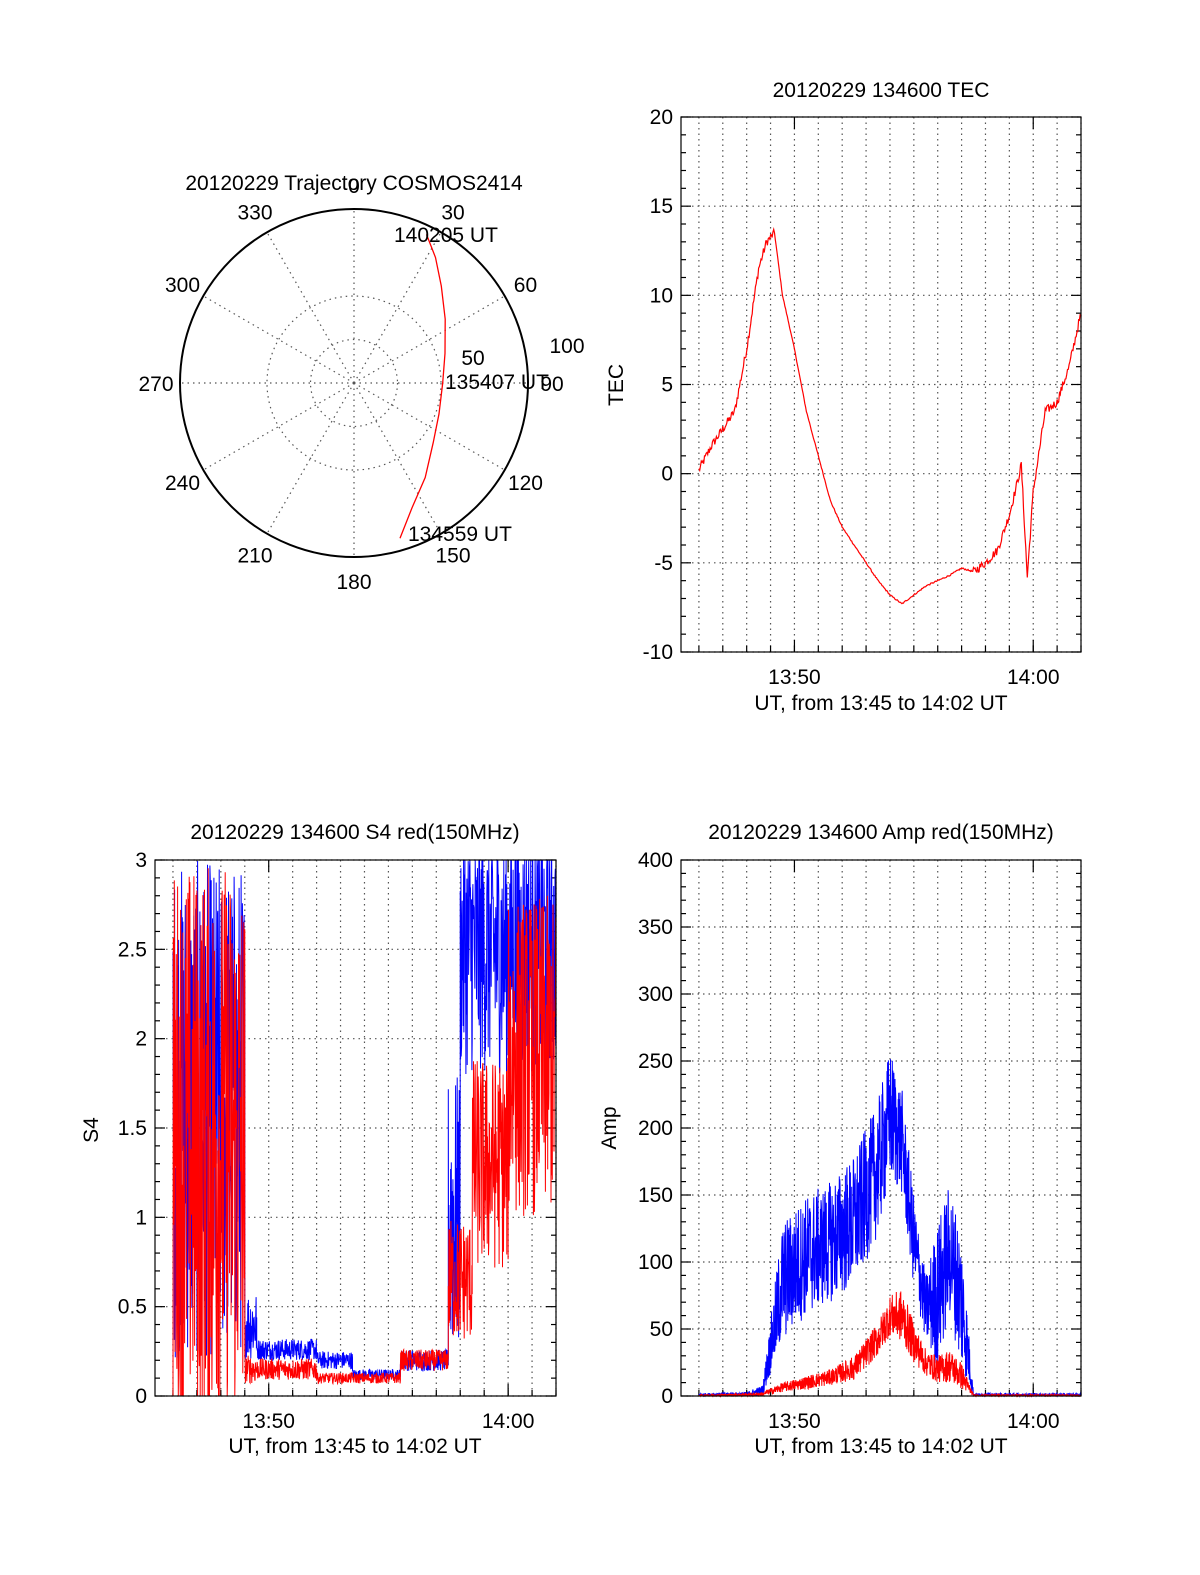 This screenshot has height=1575, width=1200. Describe the element at coordinates (446, 235) in the screenshot. I see `track-end-label: 140205 UT` at that location.